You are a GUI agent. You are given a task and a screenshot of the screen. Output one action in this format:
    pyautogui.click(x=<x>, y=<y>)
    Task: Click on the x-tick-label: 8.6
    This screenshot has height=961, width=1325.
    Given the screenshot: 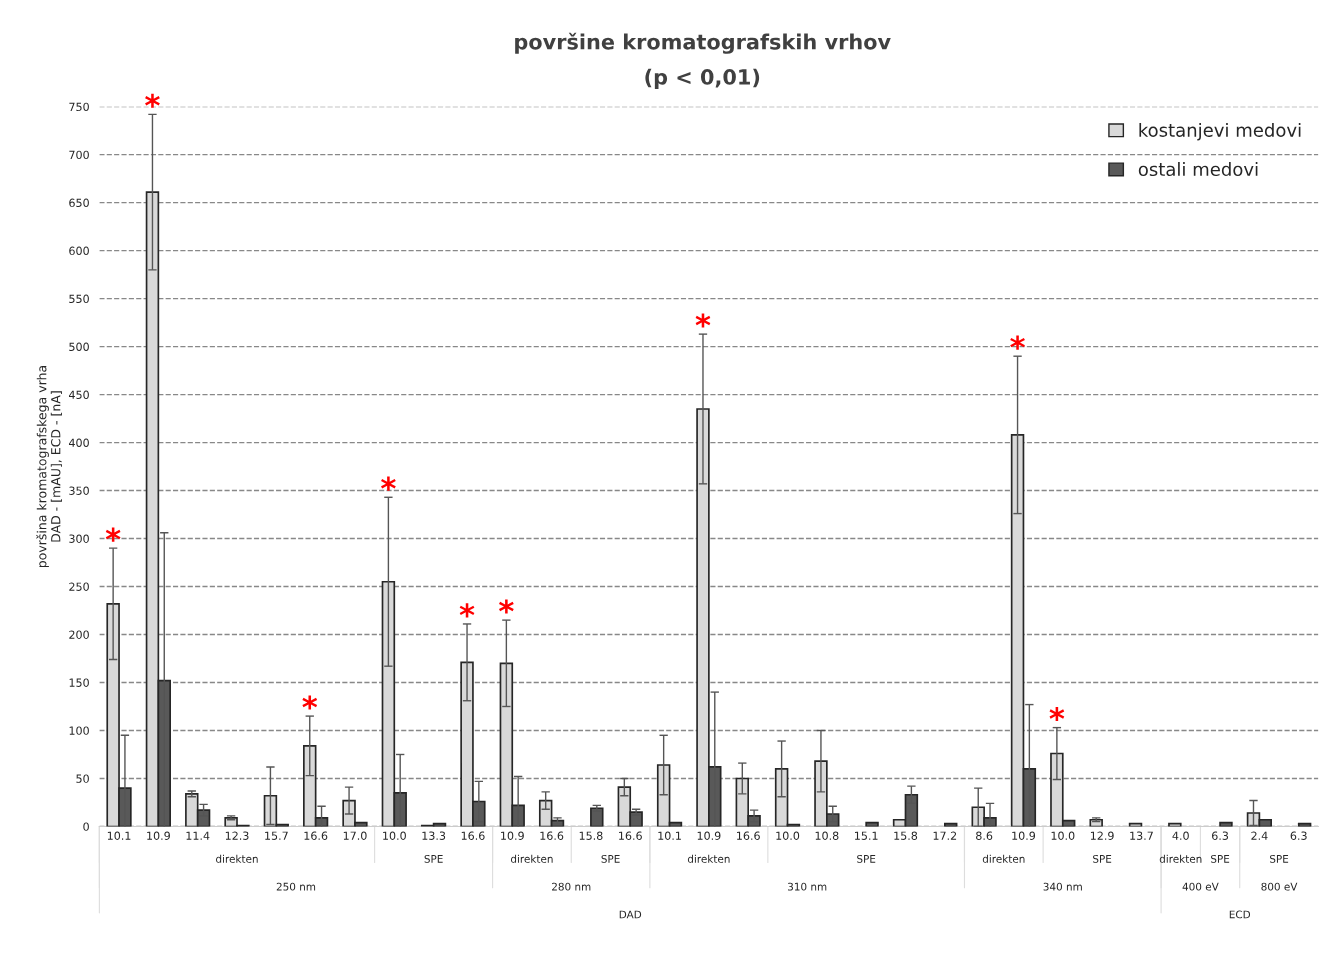 What is the action you would take?
    pyautogui.click(x=984, y=835)
    